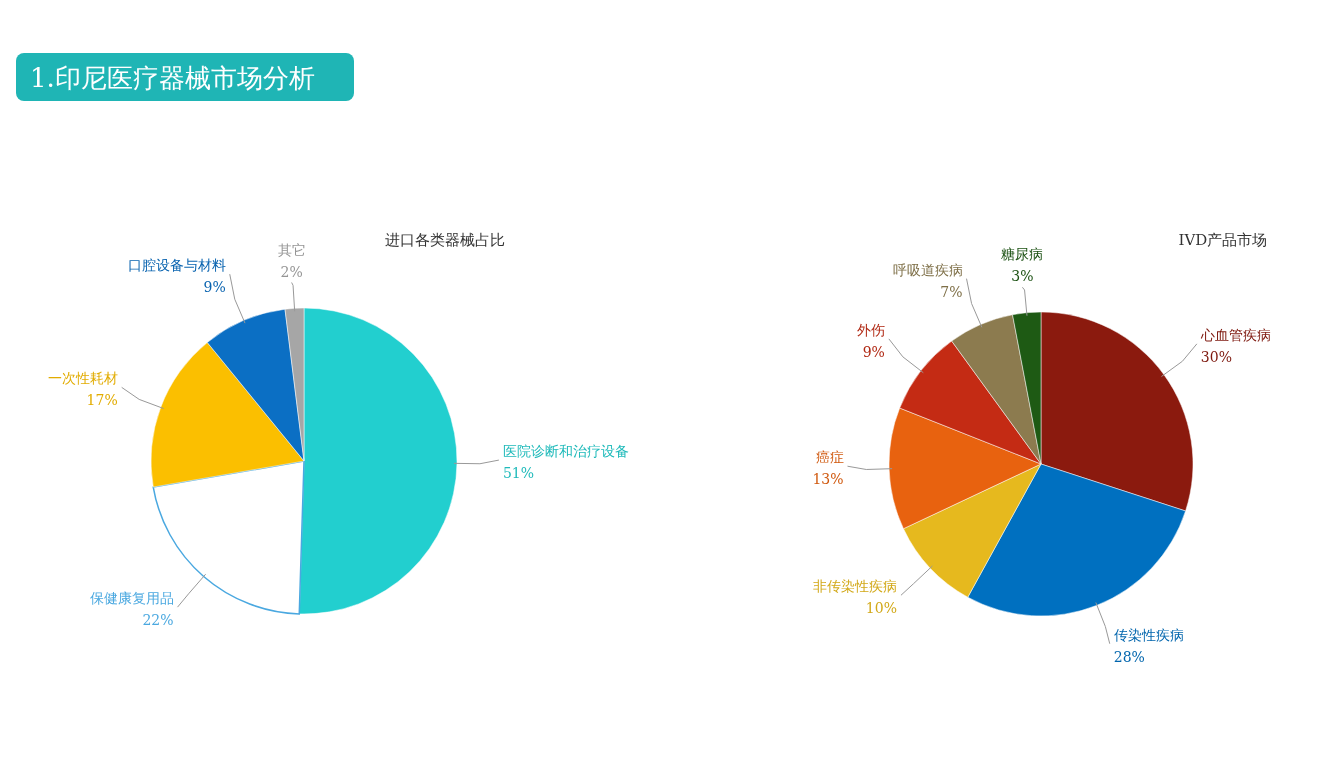  I want to click on data-label: 51%, so click(518, 473).